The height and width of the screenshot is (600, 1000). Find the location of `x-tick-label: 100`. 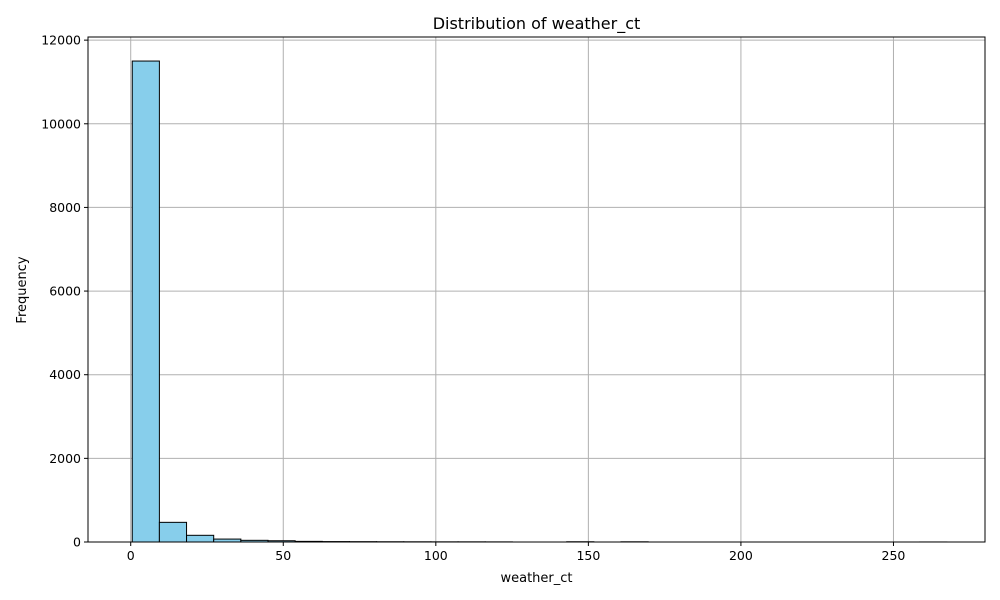

x-tick-label: 100 is located at coordinates (436, 555).